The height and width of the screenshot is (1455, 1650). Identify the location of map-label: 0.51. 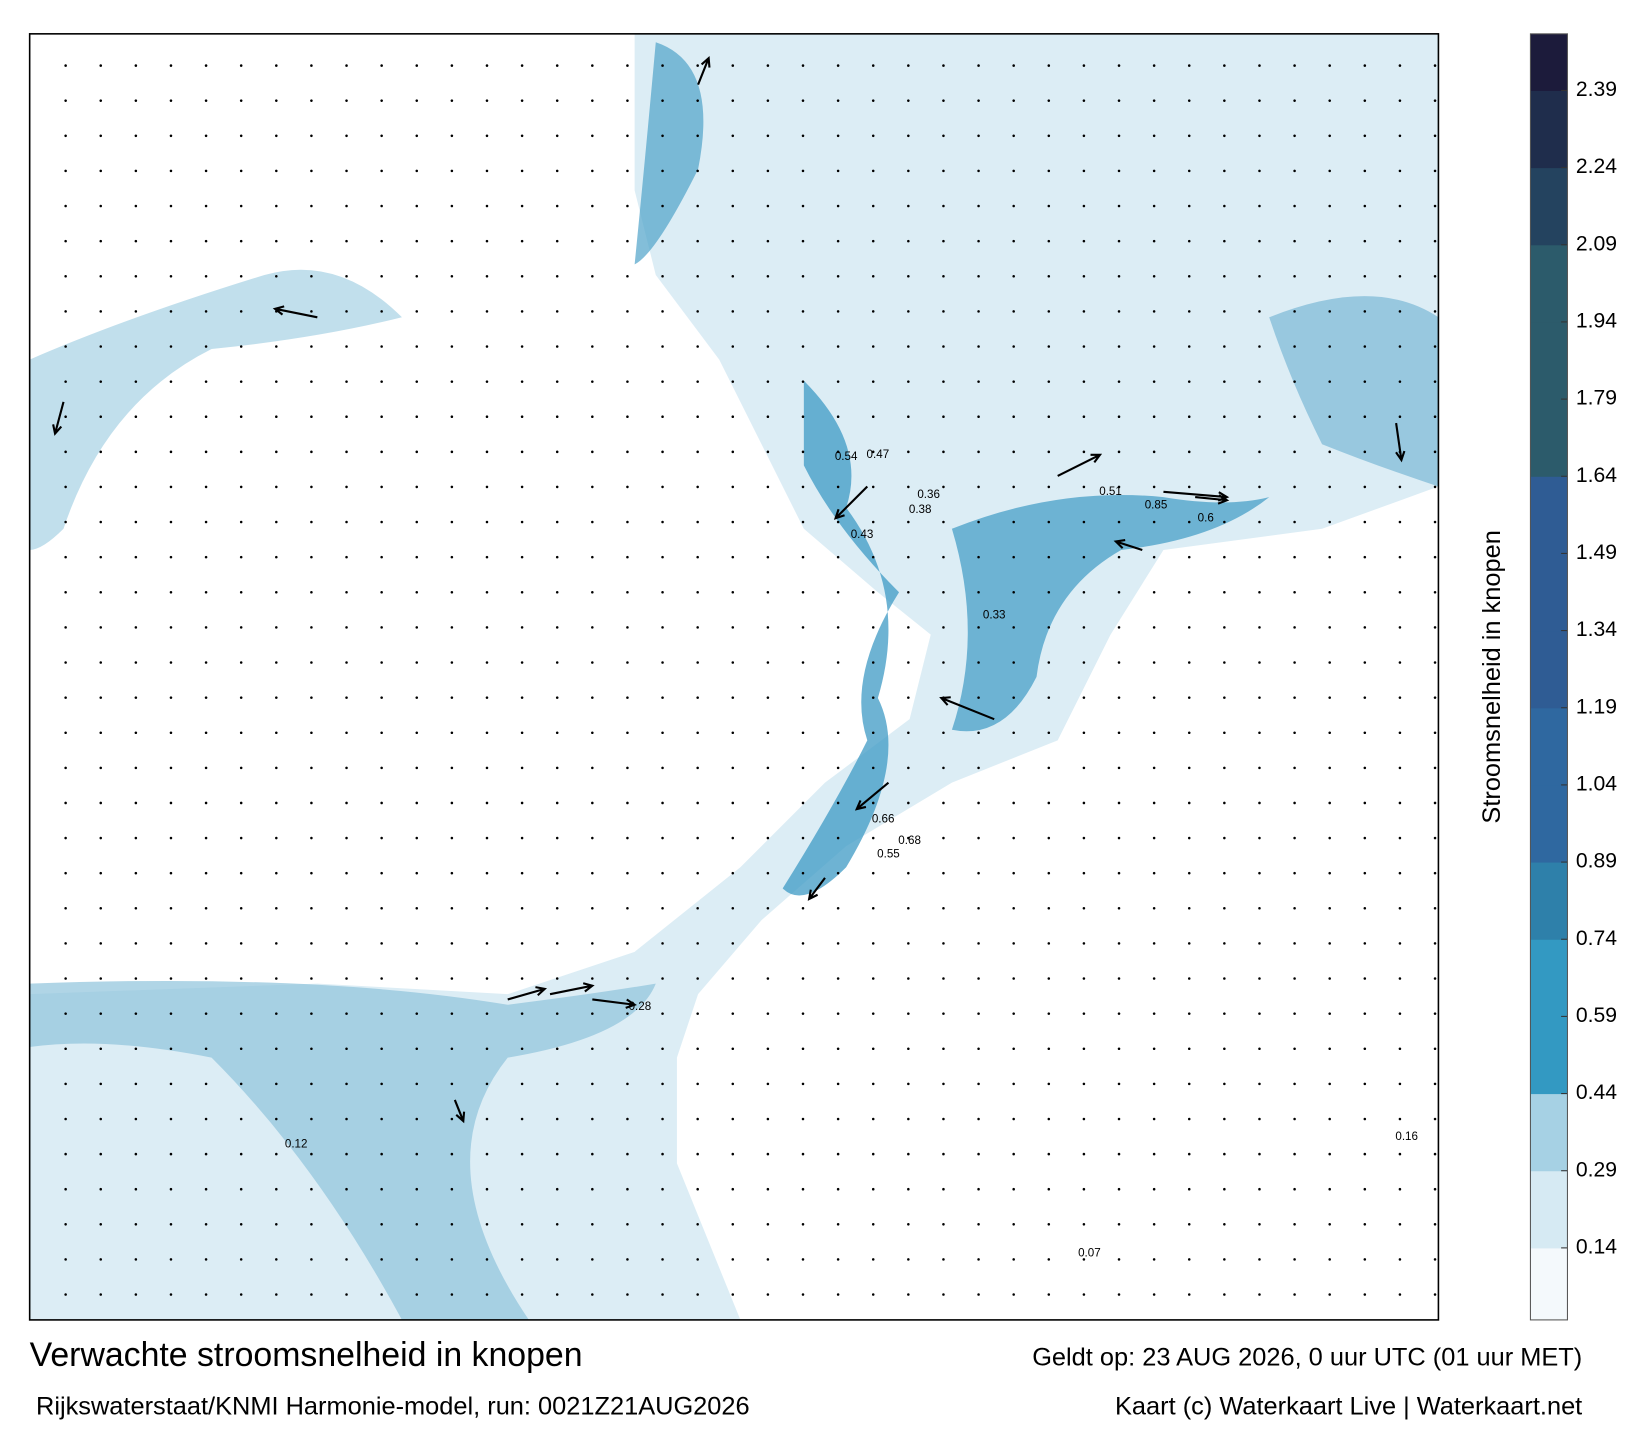
(1110, 491).